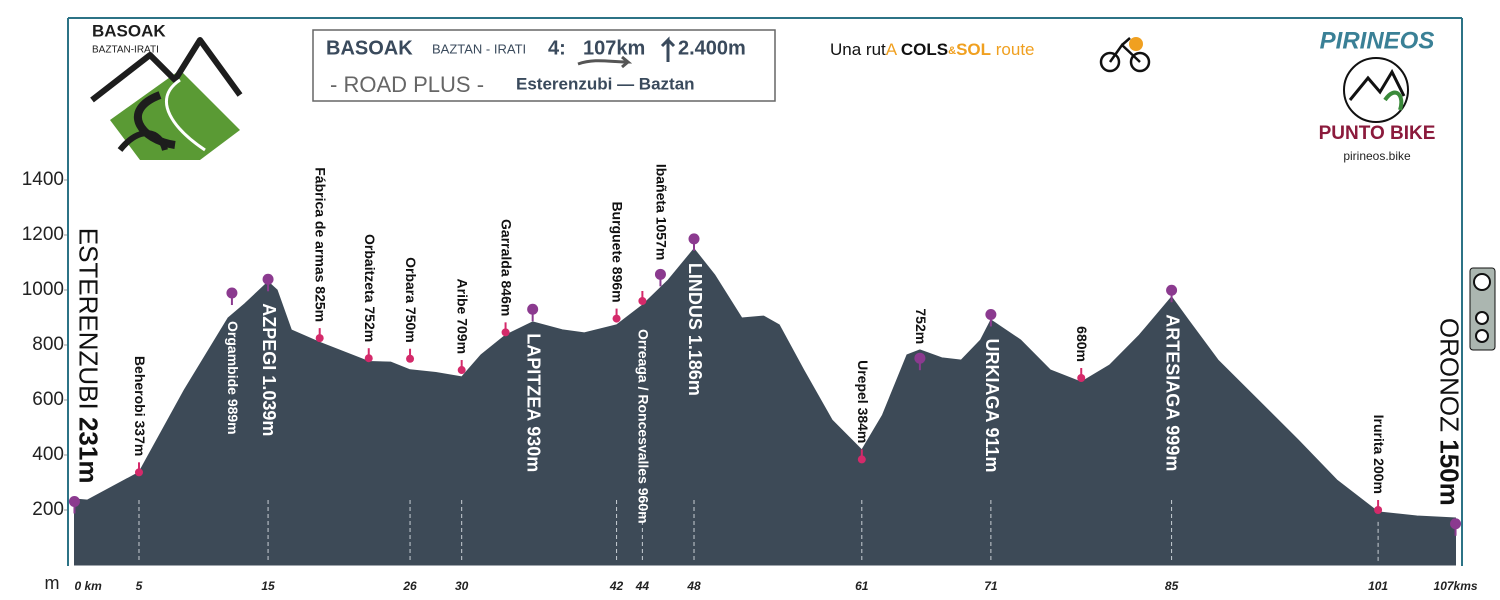  What do you see at coordinates (463, 297) in the screenshot?
I see `point-name: Aribe` at bounding box center [463, 297].